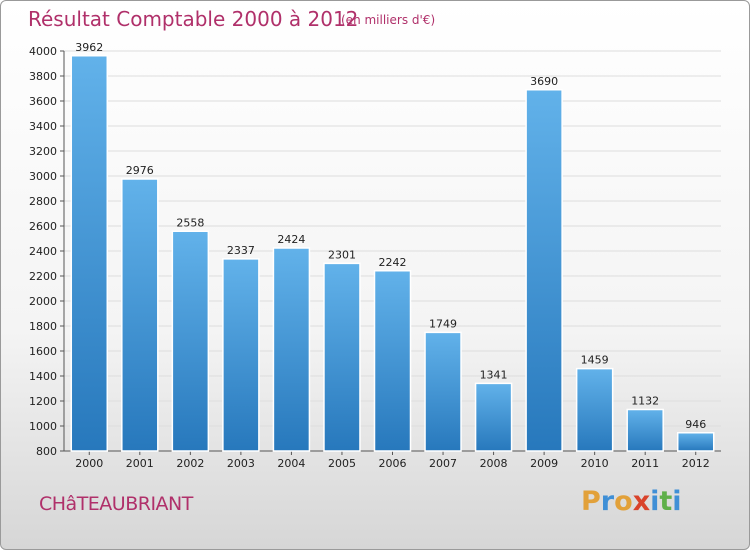 The height and width of the screenshot is (550, 750). I want to click on y-tick-label: 2800, so click(43, 201).